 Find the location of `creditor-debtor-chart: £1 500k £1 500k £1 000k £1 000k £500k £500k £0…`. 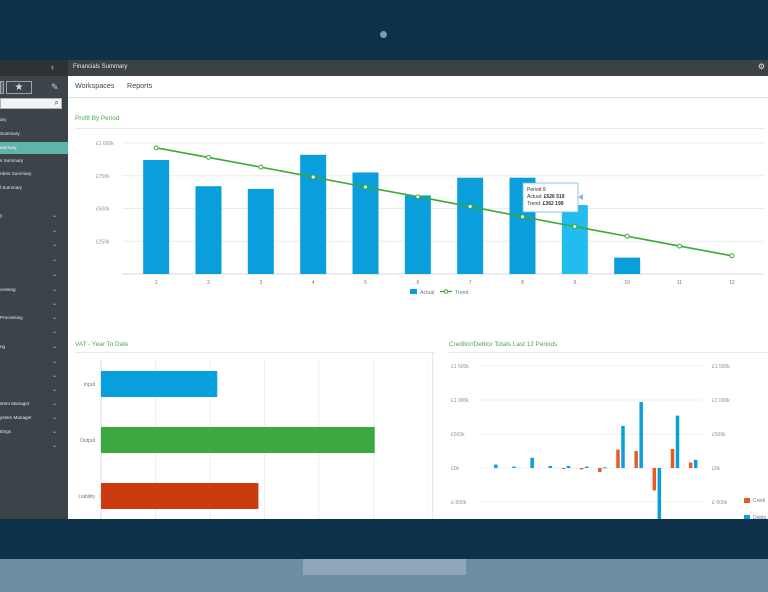

creditor-debtor-chart: £1 500k £1 500k £1 000k £1 000k £500k £500k £0… is located at coordinates (609, 441).